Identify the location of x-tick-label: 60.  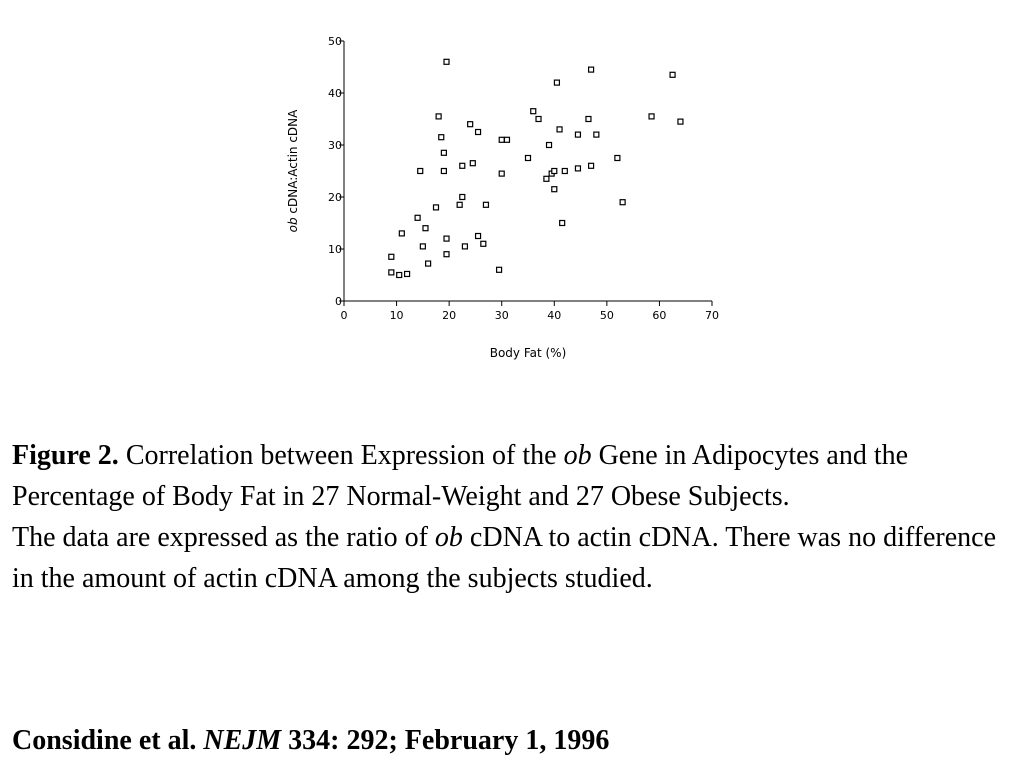
(659, 315).